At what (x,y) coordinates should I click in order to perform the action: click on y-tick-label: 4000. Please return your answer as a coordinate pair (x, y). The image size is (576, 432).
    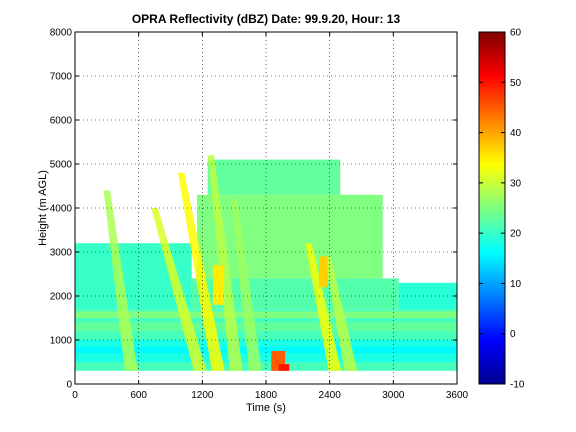
    Looking at the image, I should click on (61, 209).